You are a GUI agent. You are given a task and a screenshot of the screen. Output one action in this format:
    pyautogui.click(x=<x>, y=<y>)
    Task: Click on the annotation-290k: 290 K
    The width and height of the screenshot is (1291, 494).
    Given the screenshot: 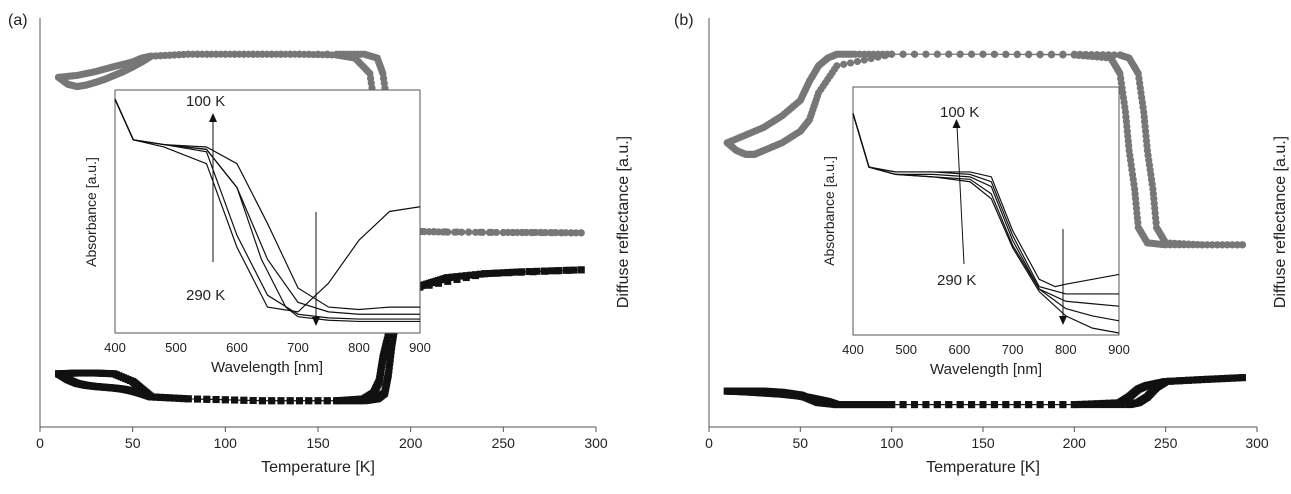 What is the action you would take?
    pyautogui.click(x=956, y=280)
    